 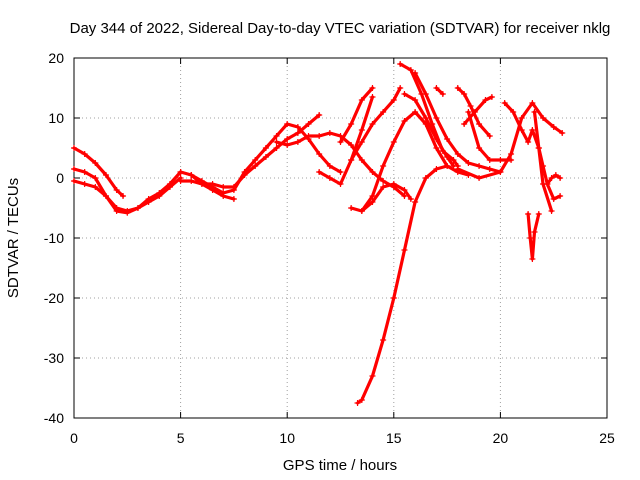 I want to click on series-arc11, so click(x=375, y=124).